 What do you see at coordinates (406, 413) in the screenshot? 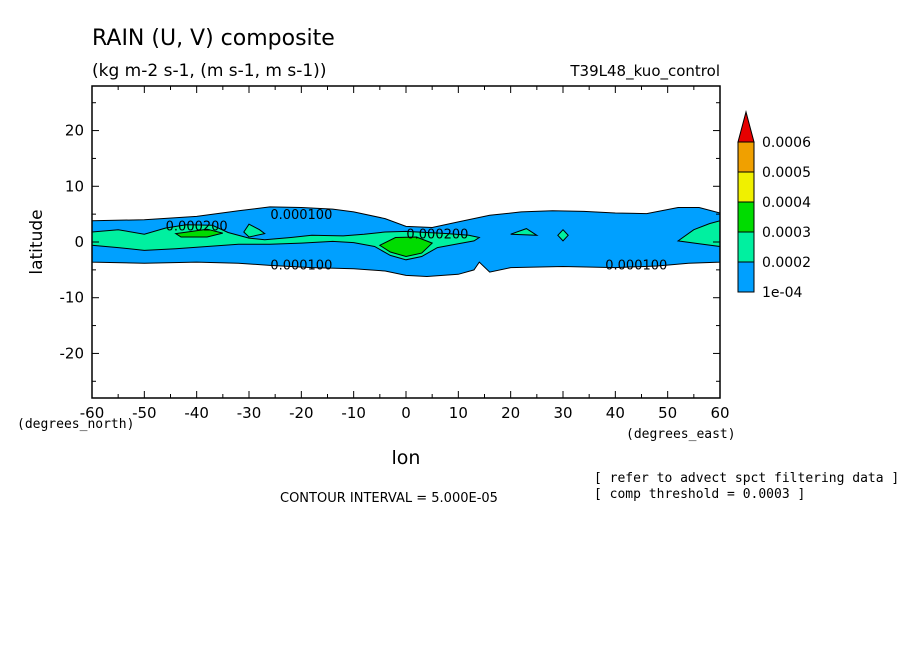
I see `x-tick-label-6: 0` at bounding box center [406, 413].